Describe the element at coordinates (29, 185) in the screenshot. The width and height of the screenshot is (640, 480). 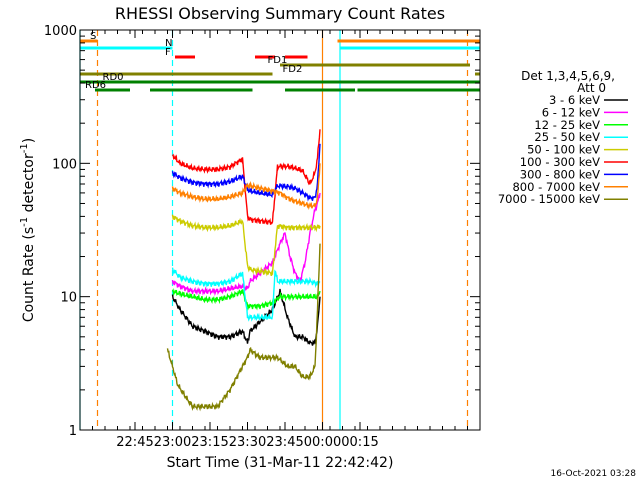
I see `y-label-part2: detector` at that location.